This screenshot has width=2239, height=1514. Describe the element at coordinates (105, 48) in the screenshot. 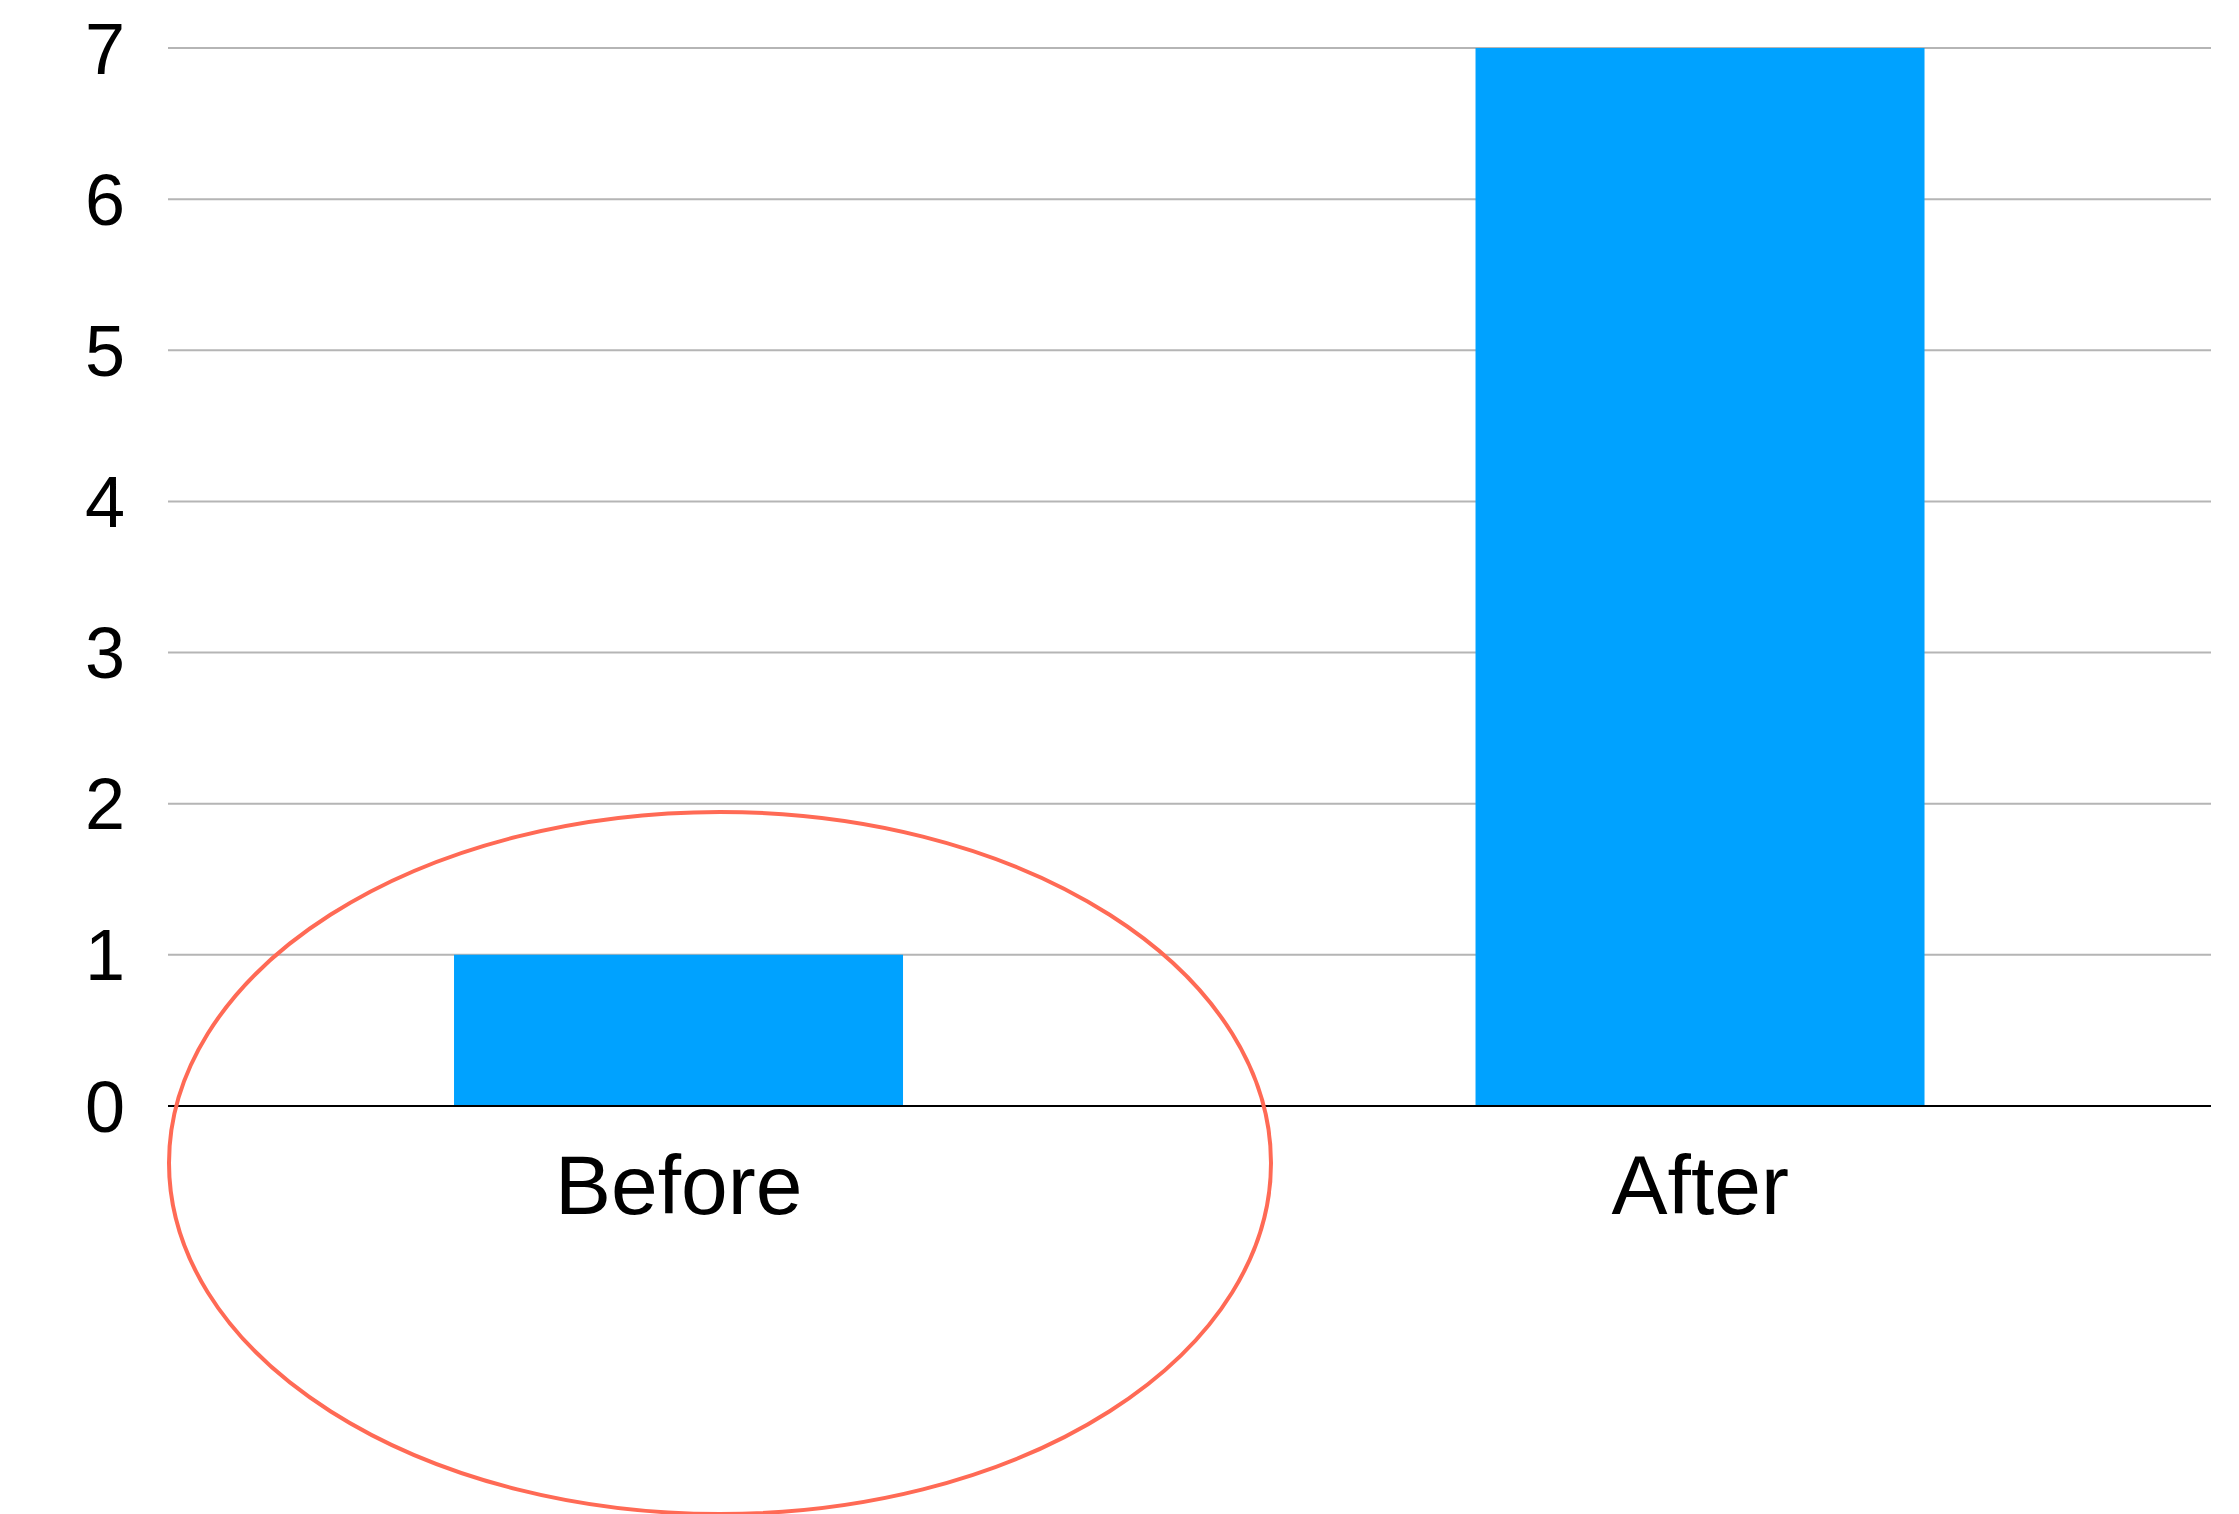

I see `y-tick-label: 7` at that location.